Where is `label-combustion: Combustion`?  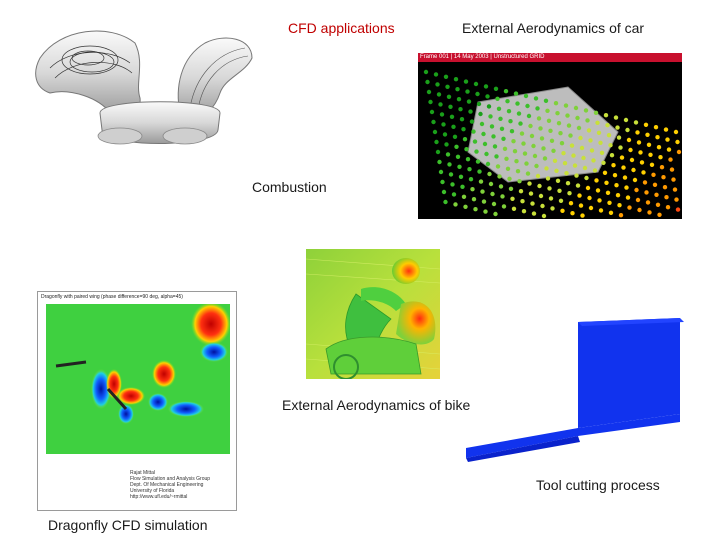
label-combustion: Combustion is located at coordinates (289, 187).